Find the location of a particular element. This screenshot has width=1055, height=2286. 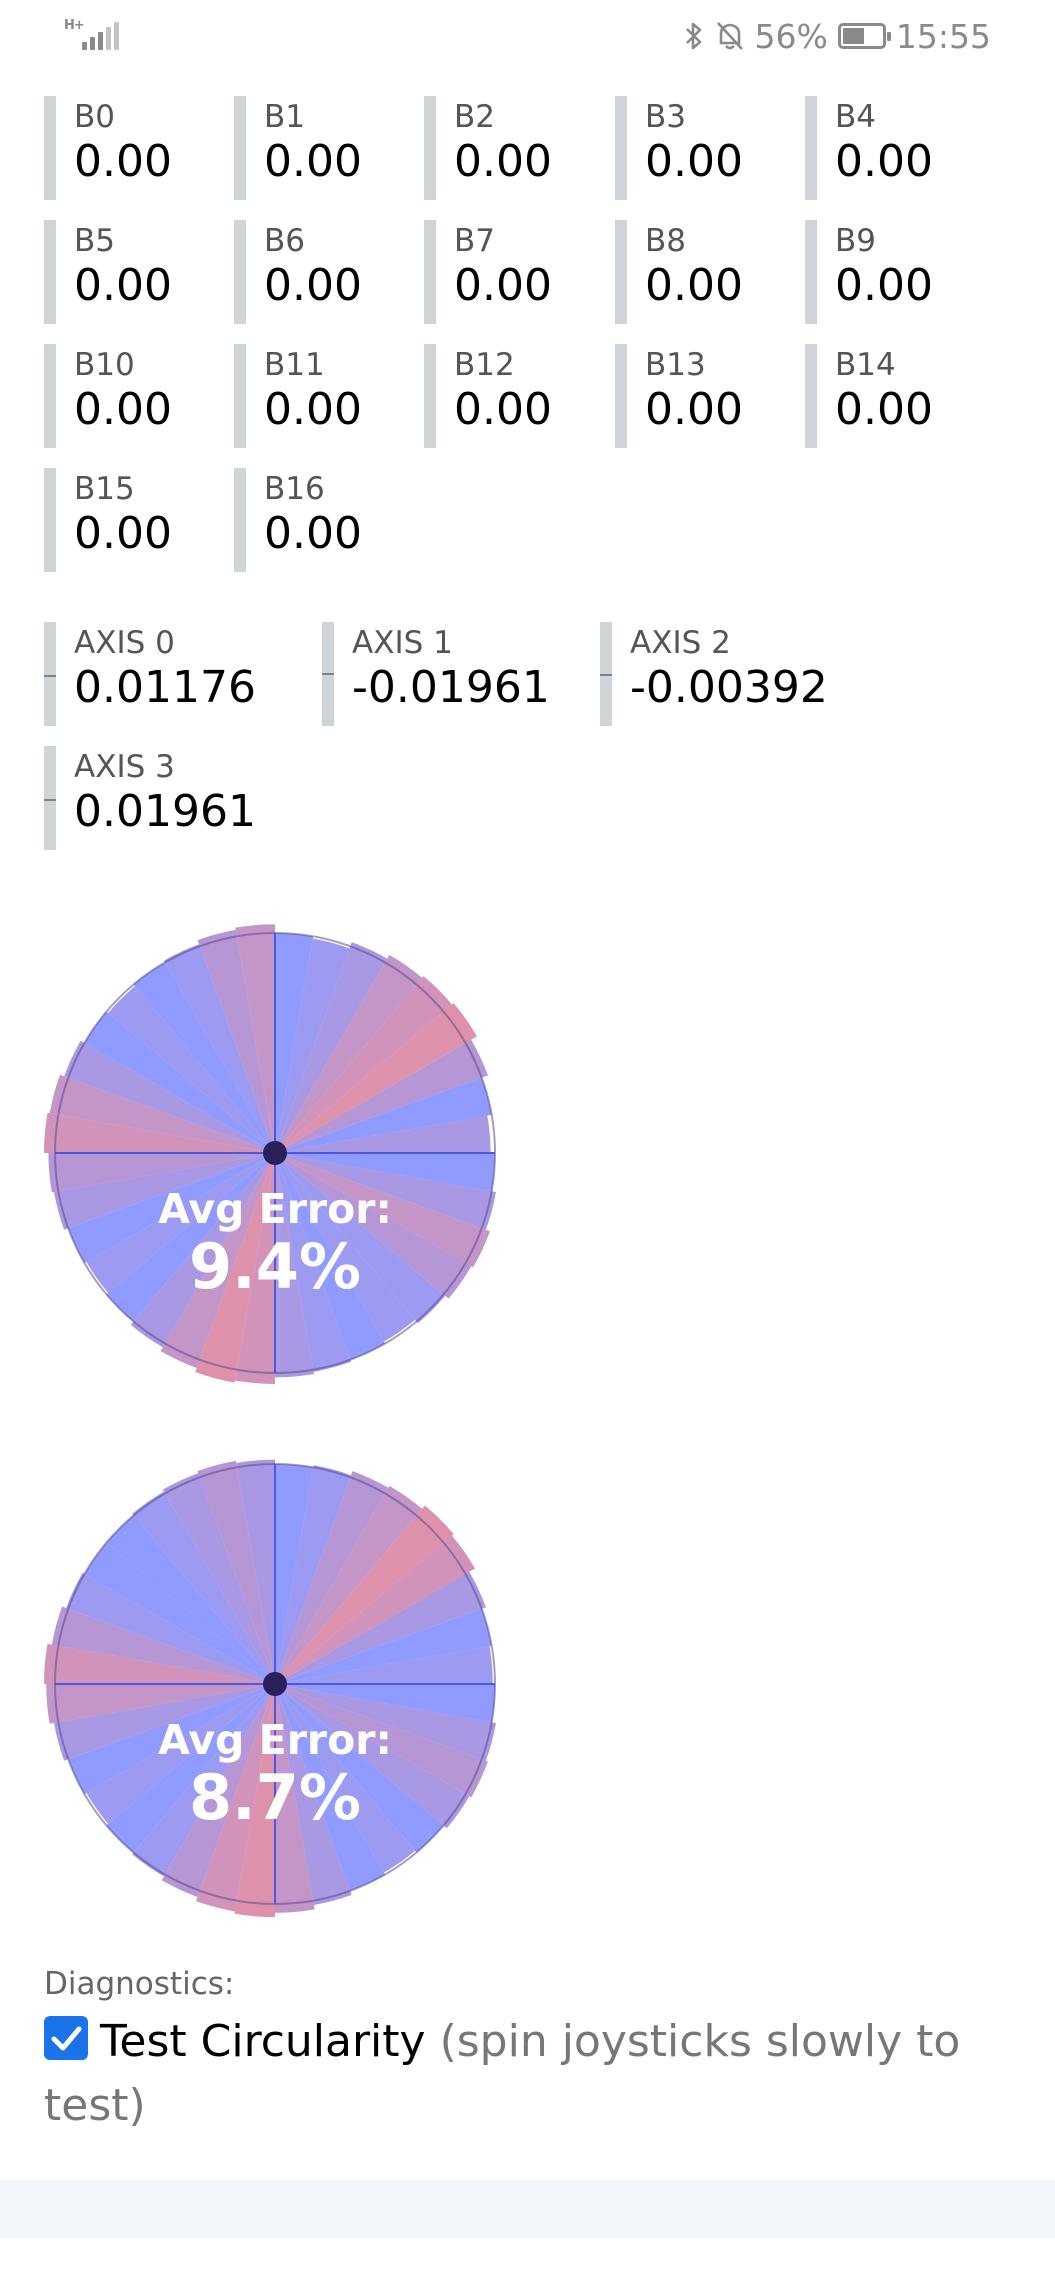

test-circularity-checkbox is located at coordinates (66, 2038).